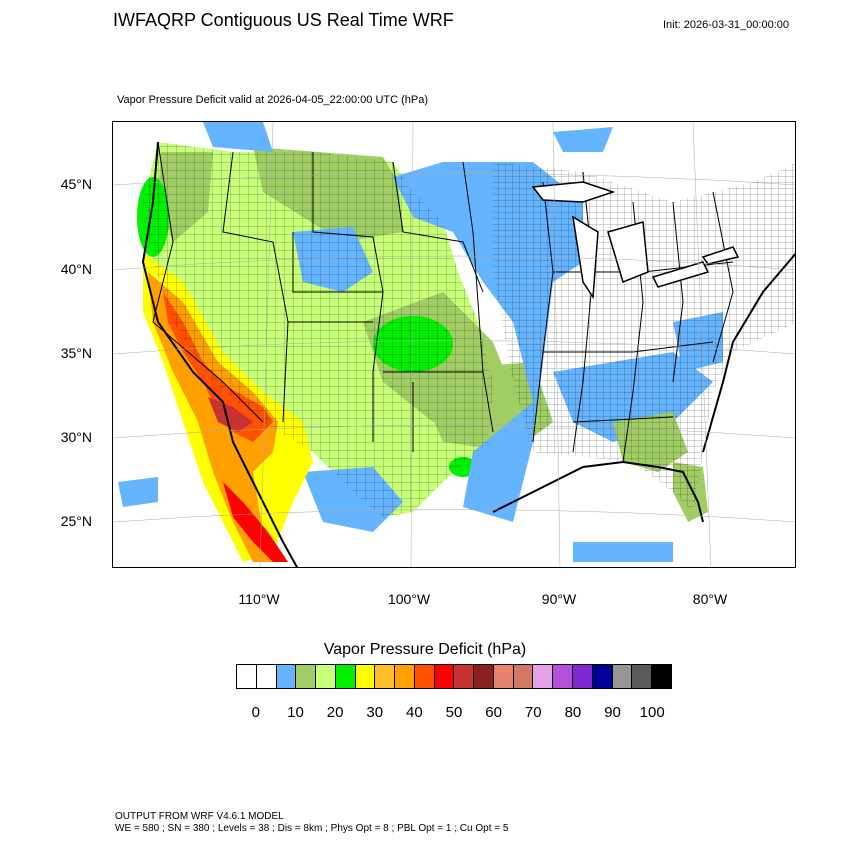 The height and width of the screenshot is (850, 850). Describe the element at coordinates (76, 437) in the screenshot. I see `lat-label-30n: 30°N` at that location.